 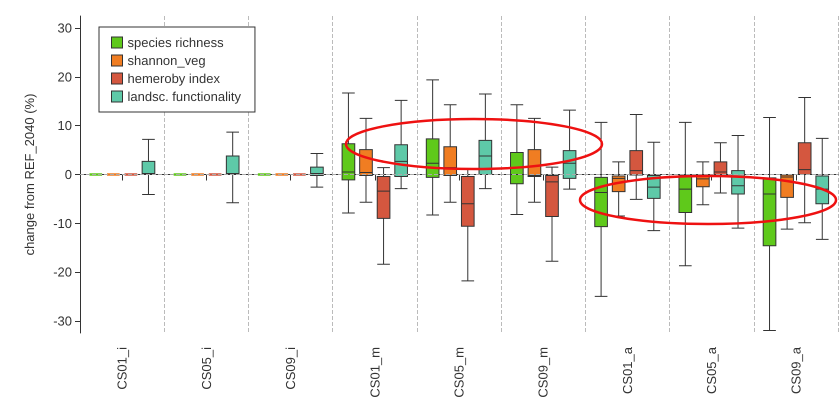 I want to click on x-tick-label: CS09_i, so click(x=290, y=368).